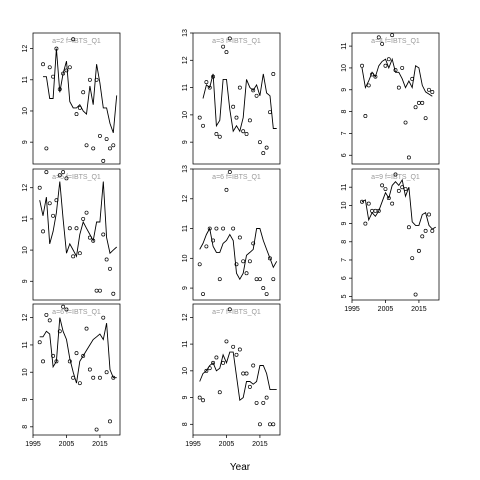  What do you see at coordinates (395, 177) in the screenshot?
I see `panel-title: a=9 f=IBTS_Q1` at bounding box center [395, 177].